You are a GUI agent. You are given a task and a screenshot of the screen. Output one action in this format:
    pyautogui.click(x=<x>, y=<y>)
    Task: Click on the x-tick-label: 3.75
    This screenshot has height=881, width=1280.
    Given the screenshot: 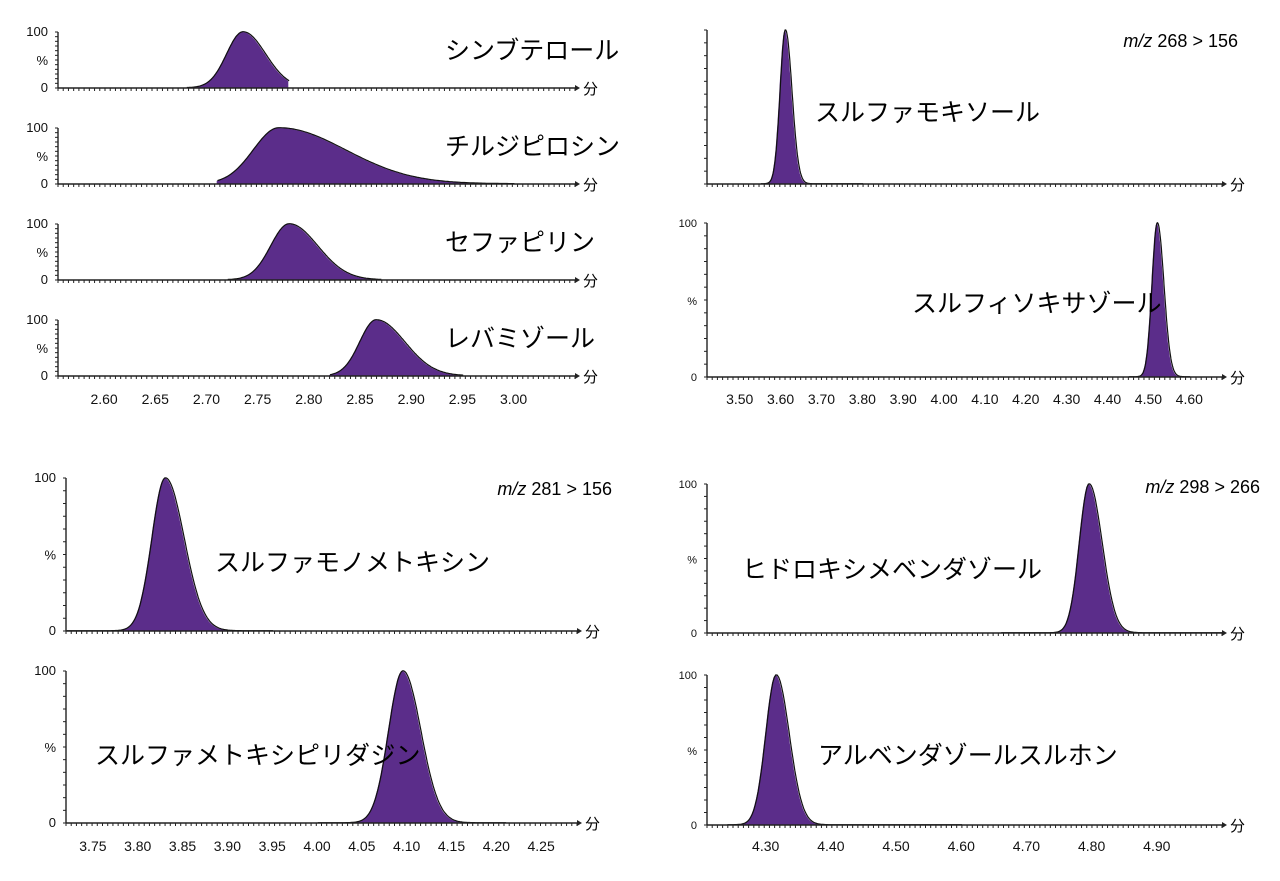 What is the action you would take?
    pyautogui.click(x=92, y=846)
    